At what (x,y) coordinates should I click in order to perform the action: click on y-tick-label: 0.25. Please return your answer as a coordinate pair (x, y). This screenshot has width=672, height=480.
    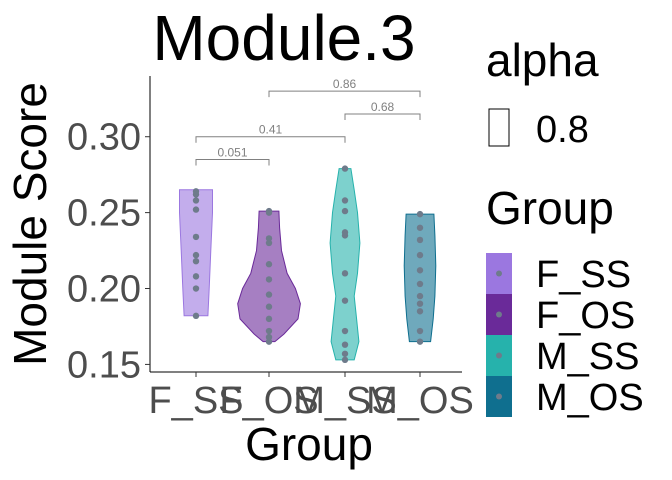
    Looking at the image, I should click on (104, 214).